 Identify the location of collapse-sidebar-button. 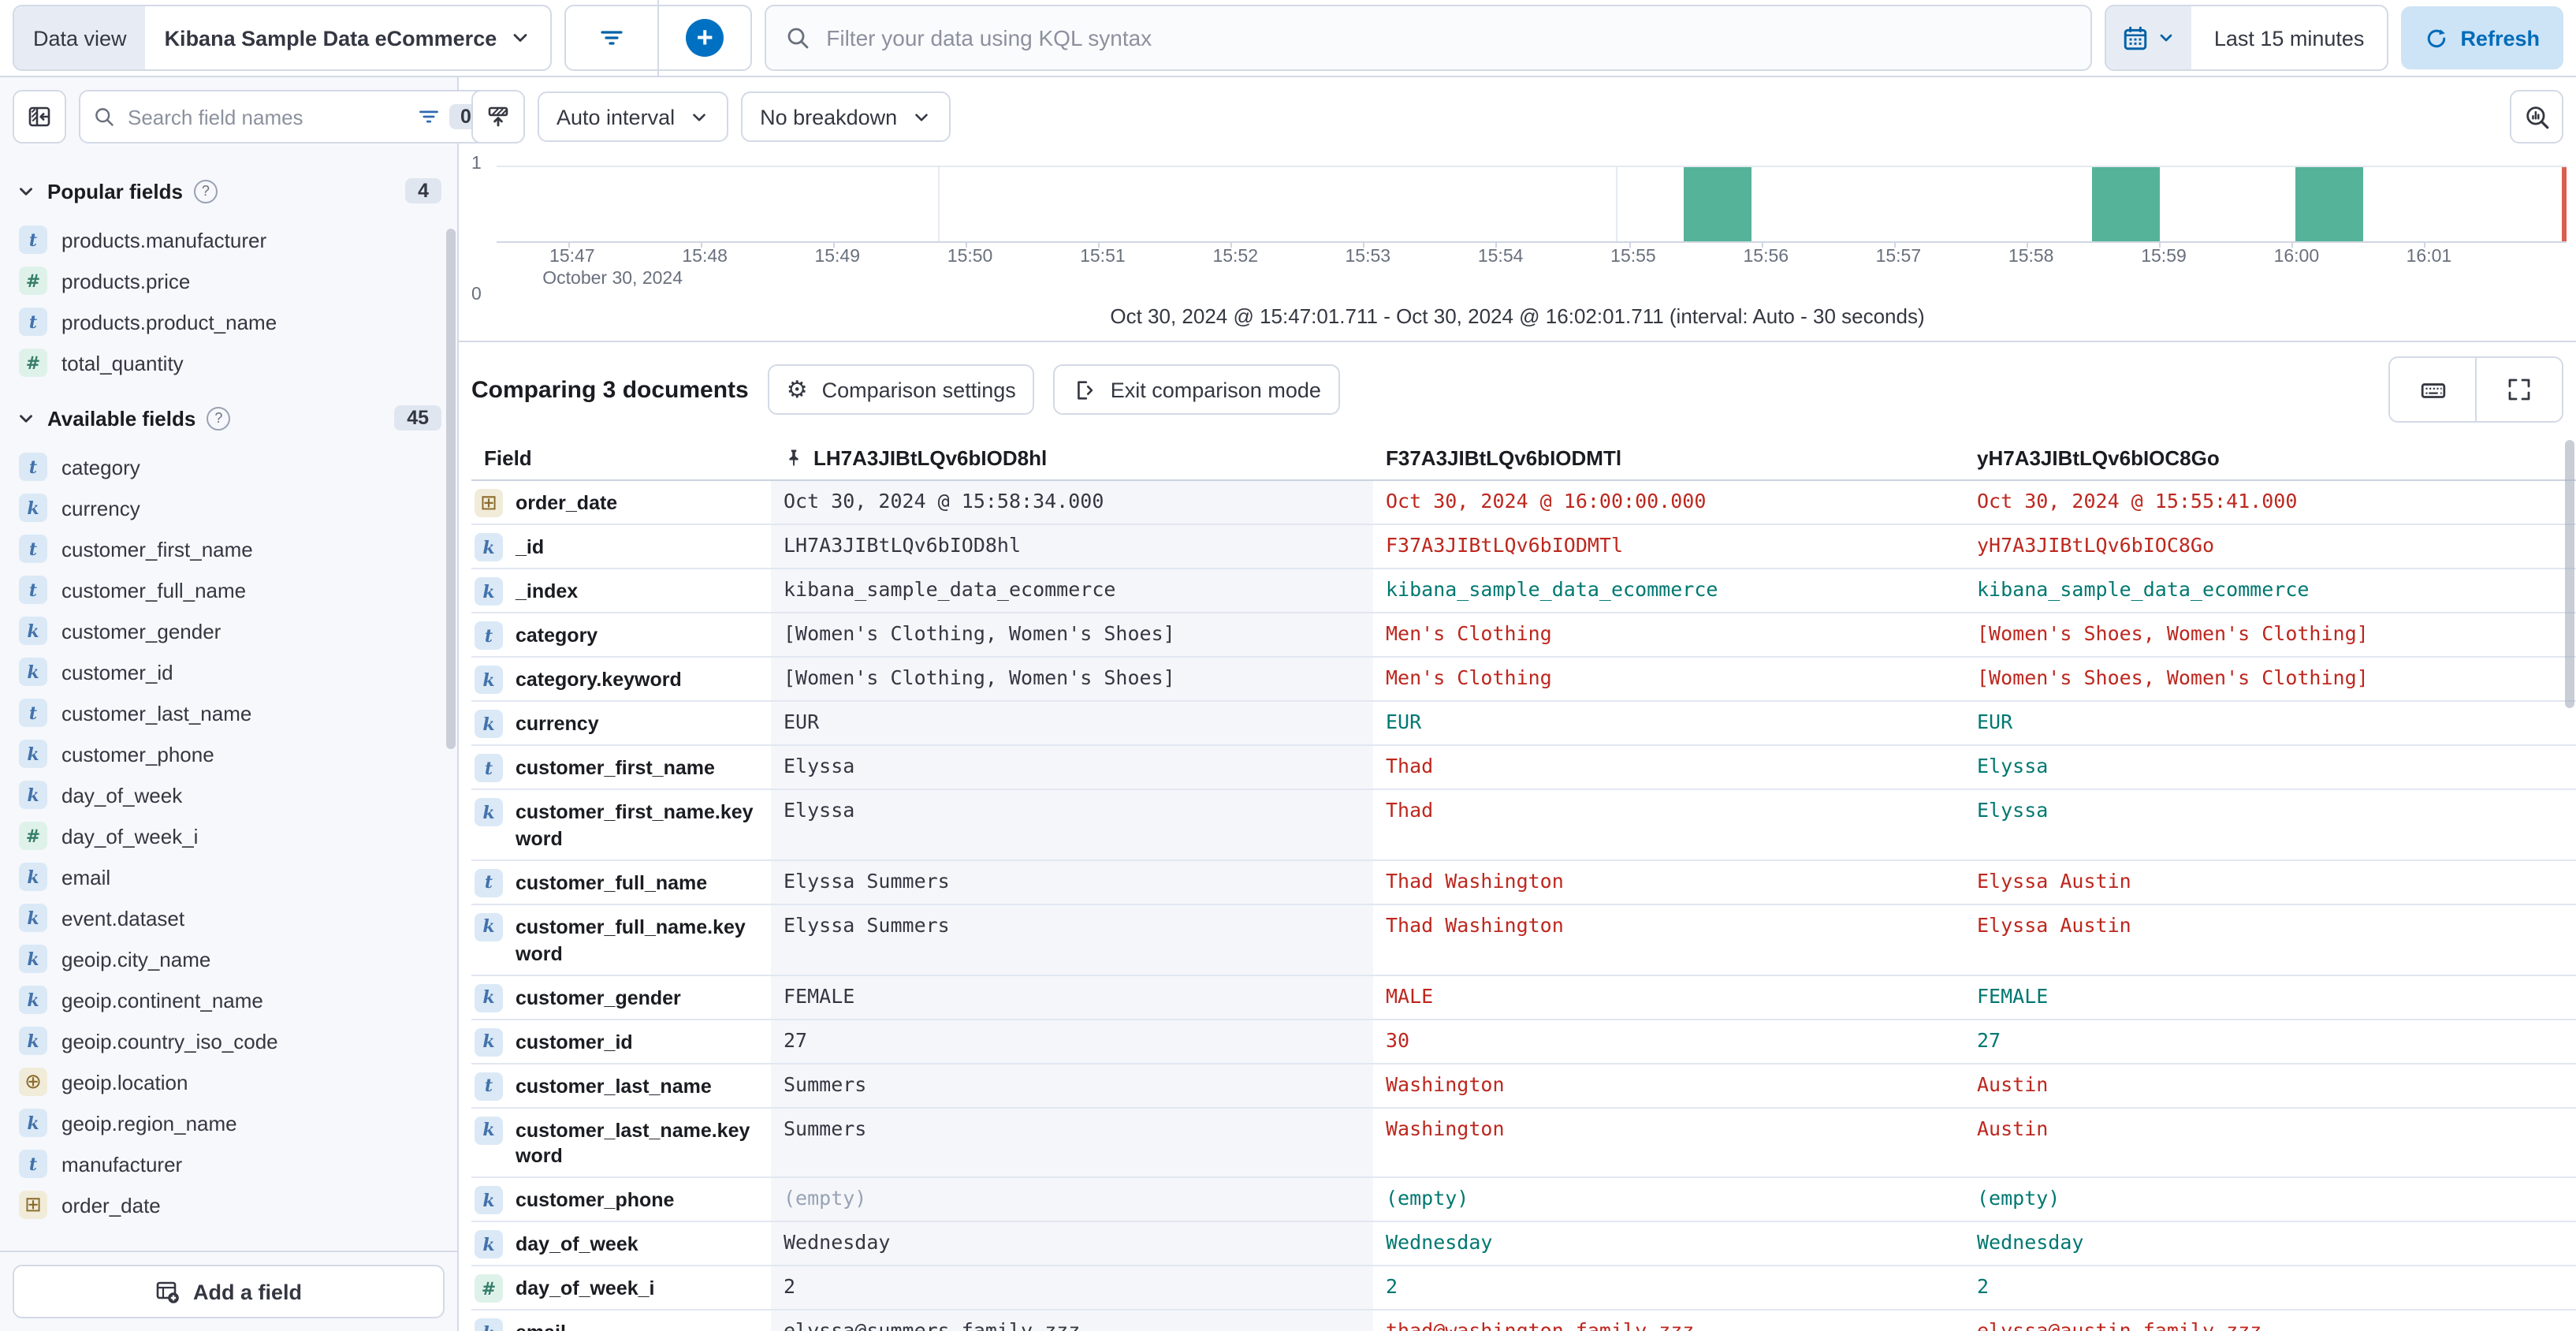
(39, 117).